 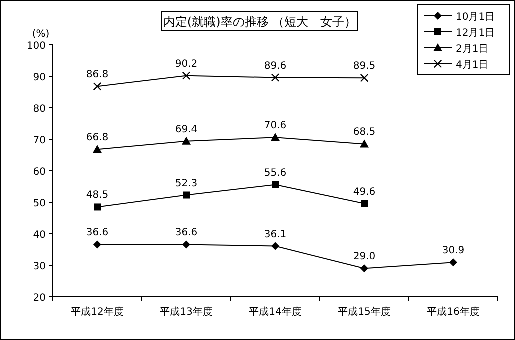 What do you see at coordinates (476, 17) in the screenshot?
I see `legend-label: 10月1日` at bounding box center [476, 17].